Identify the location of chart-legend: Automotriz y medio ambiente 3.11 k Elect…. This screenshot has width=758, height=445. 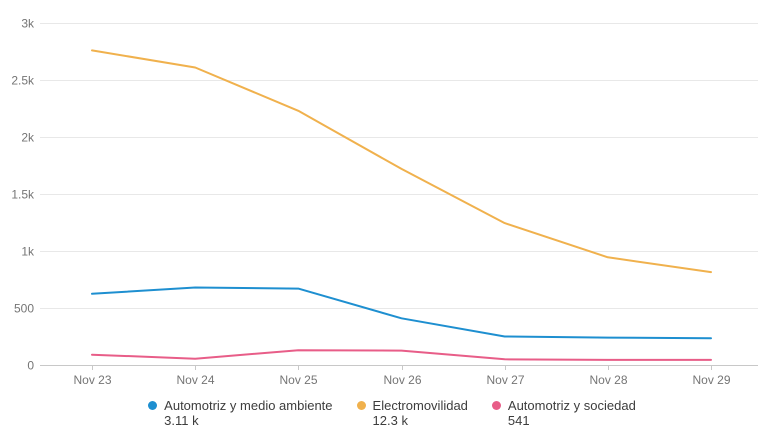
(379, 413).